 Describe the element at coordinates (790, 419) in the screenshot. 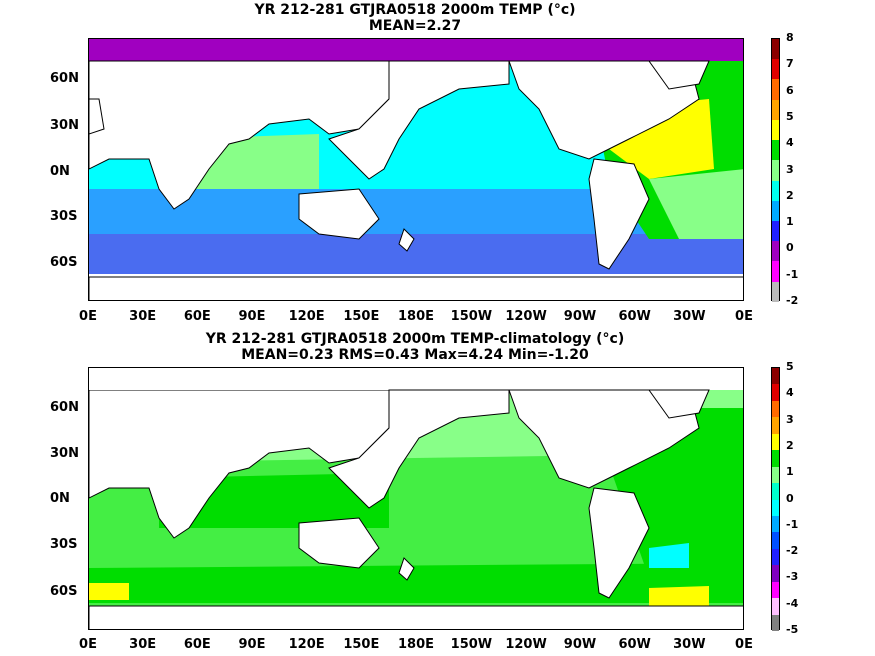

I see `panel2-colorbar-label: 3` at that location.